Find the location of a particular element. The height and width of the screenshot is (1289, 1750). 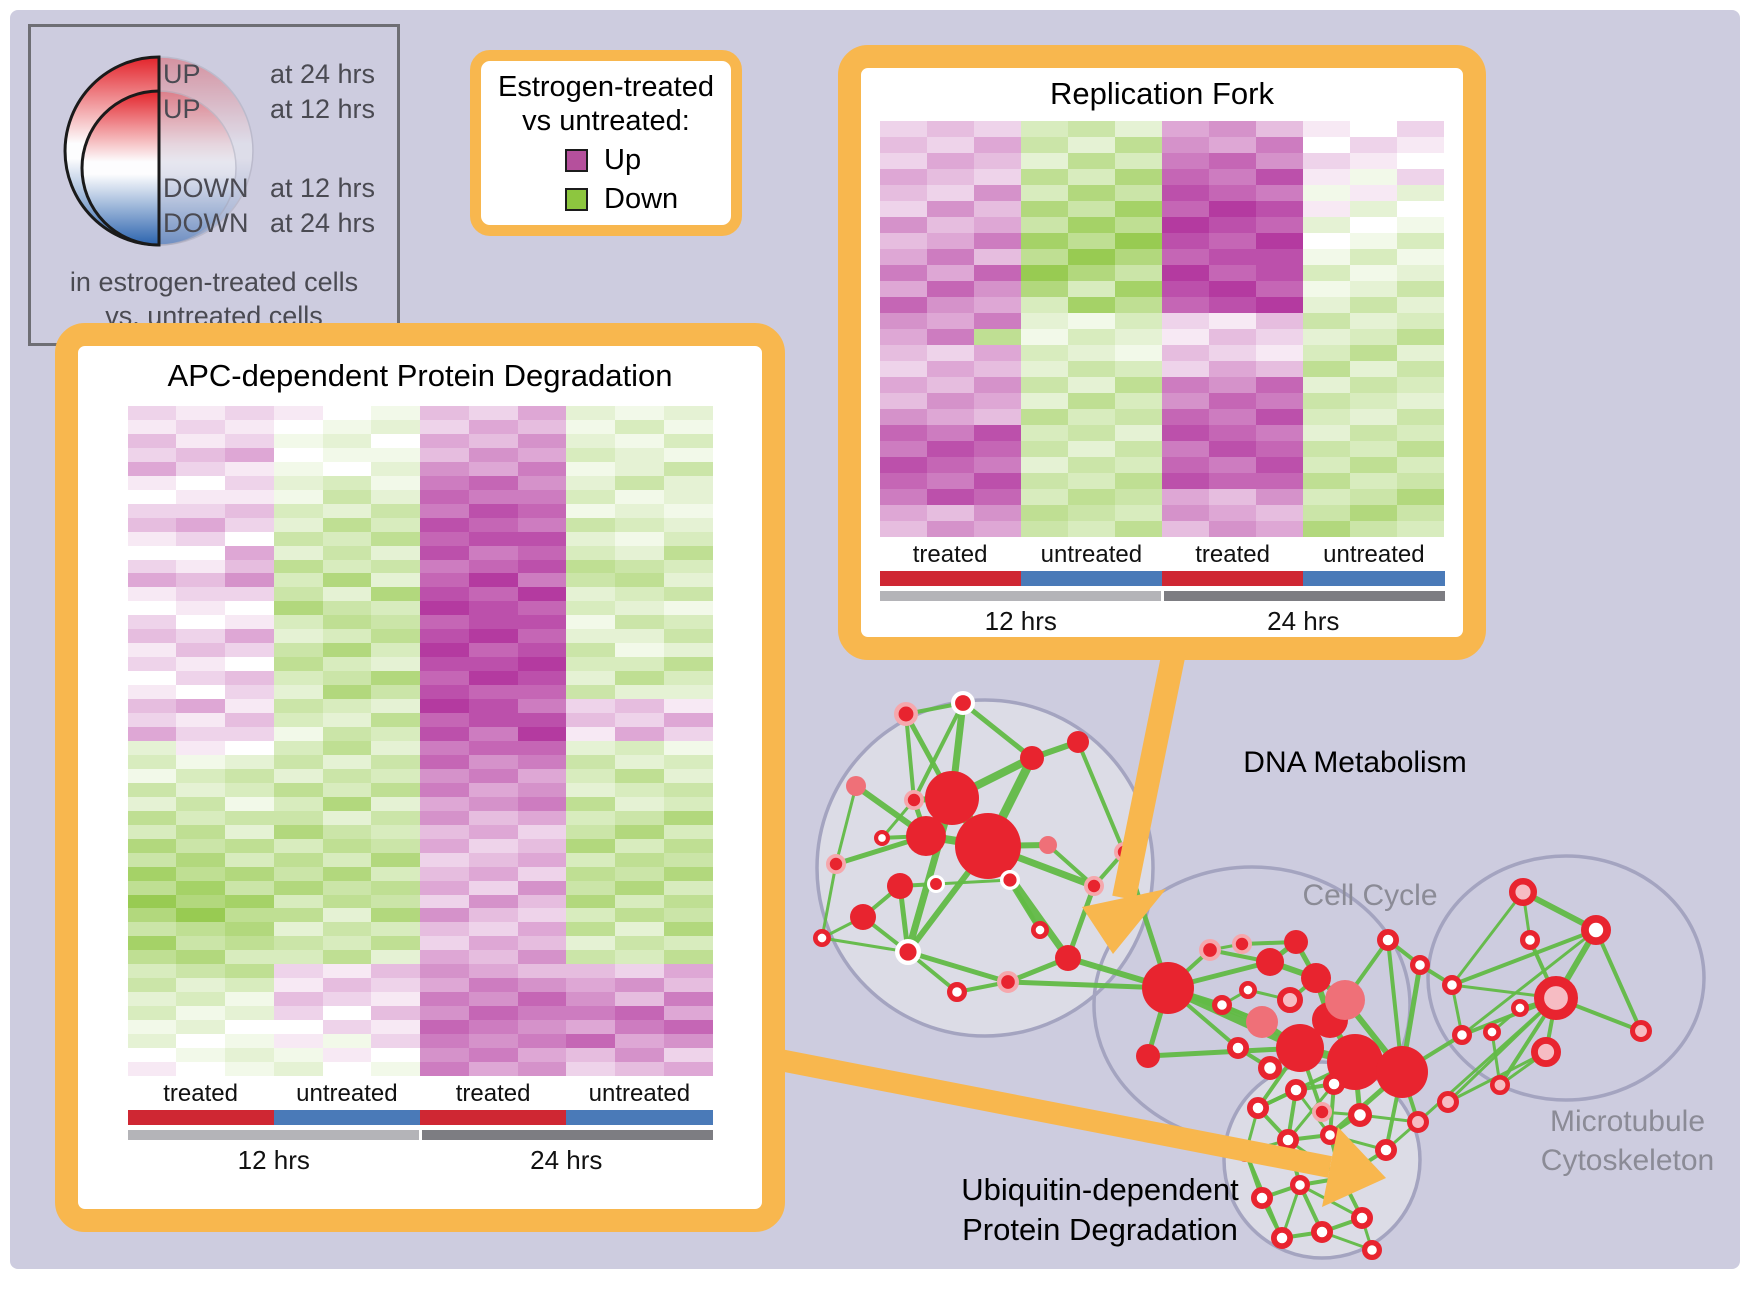

gene-node-rp is located at coordinates (1289, 999).